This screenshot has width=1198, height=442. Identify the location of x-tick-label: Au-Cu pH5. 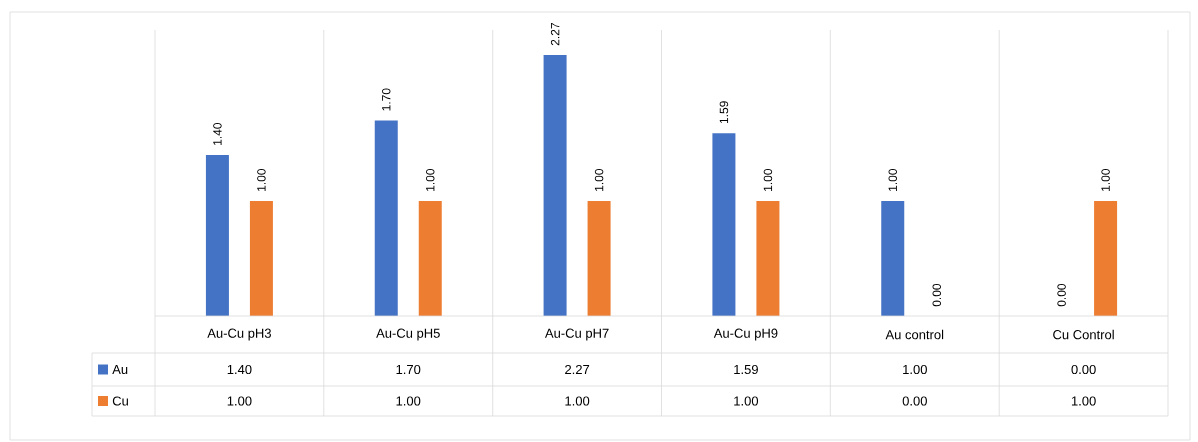
(408, 334).